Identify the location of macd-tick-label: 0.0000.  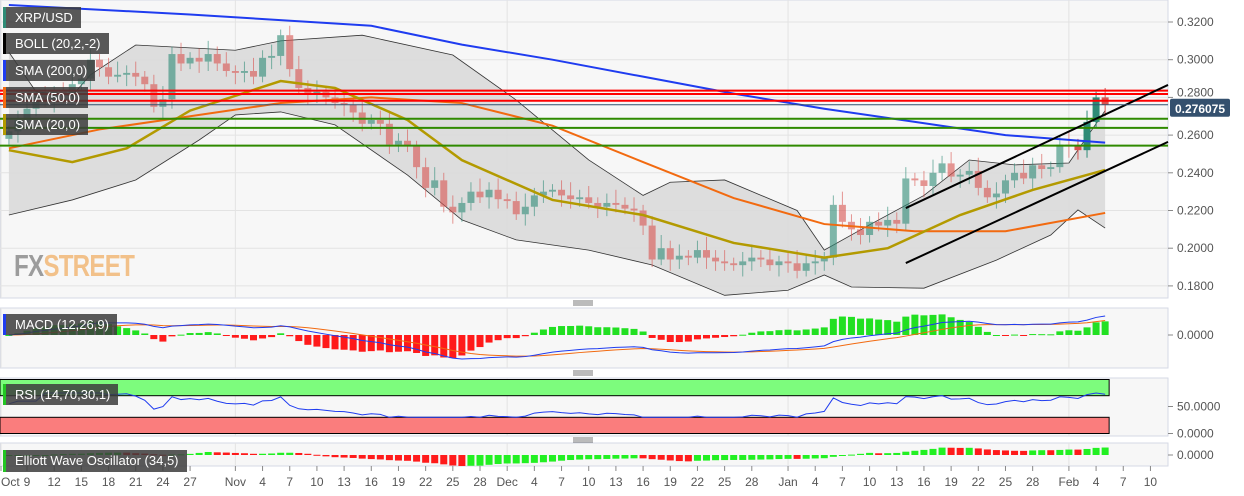
(1195, 335).